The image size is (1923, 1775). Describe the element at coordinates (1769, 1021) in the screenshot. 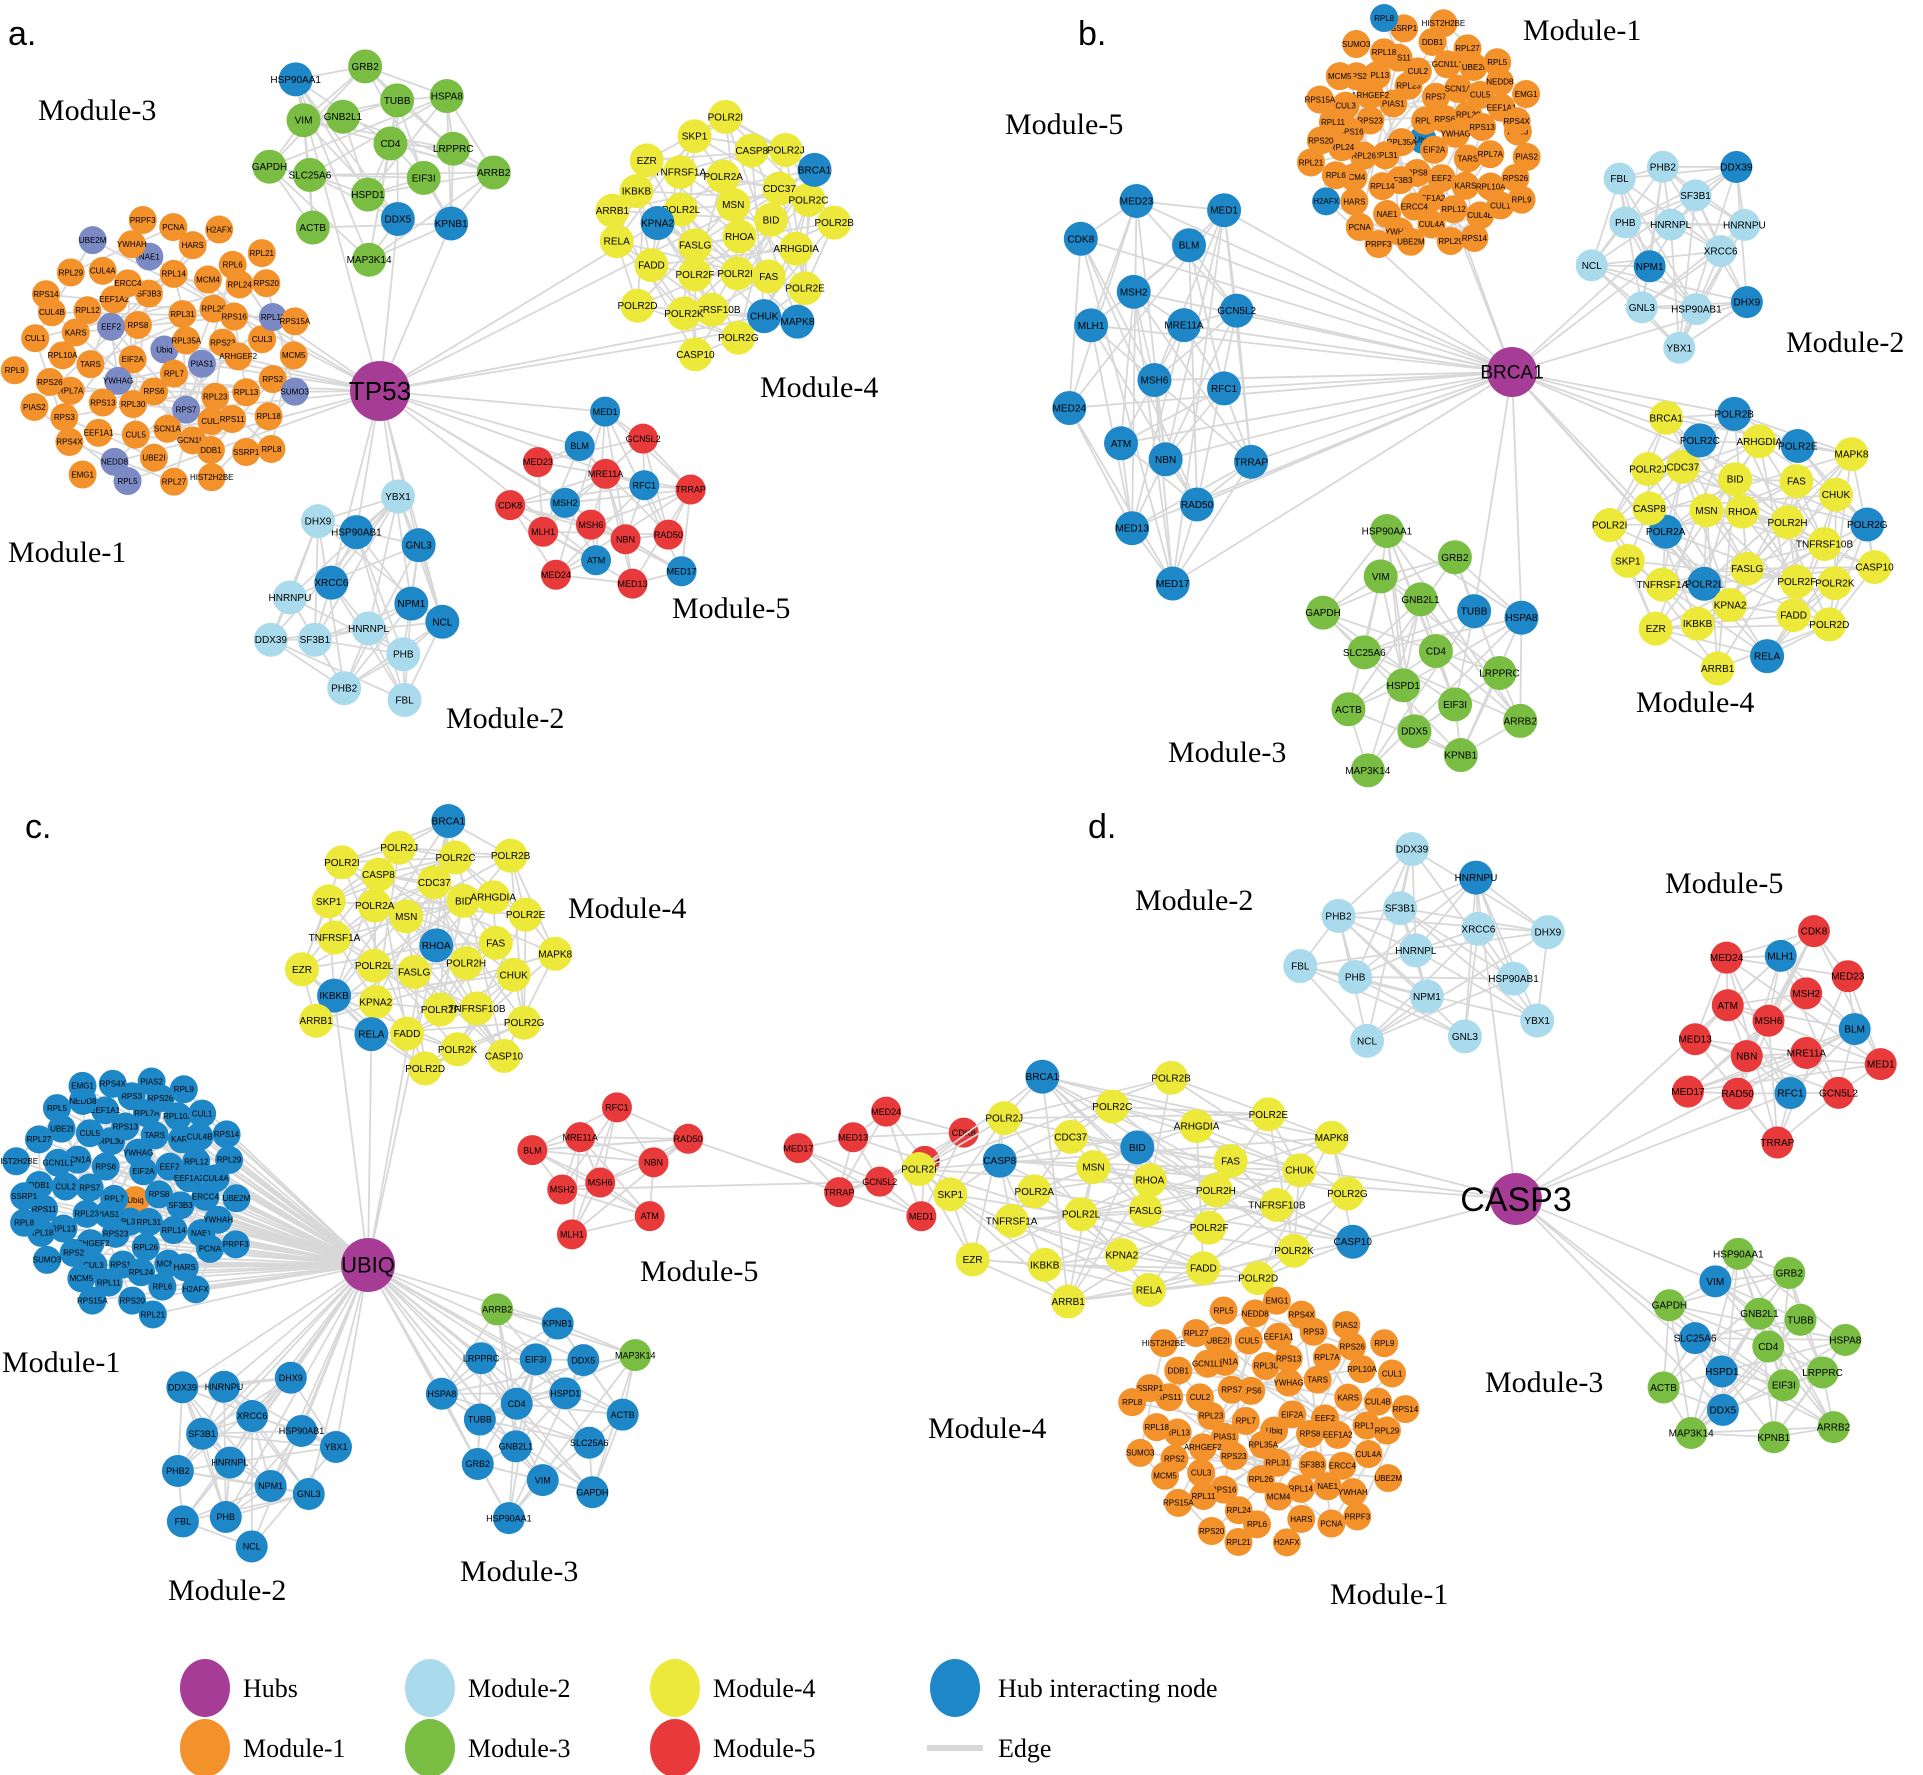

I see `gene-label: MSH6` at that location.